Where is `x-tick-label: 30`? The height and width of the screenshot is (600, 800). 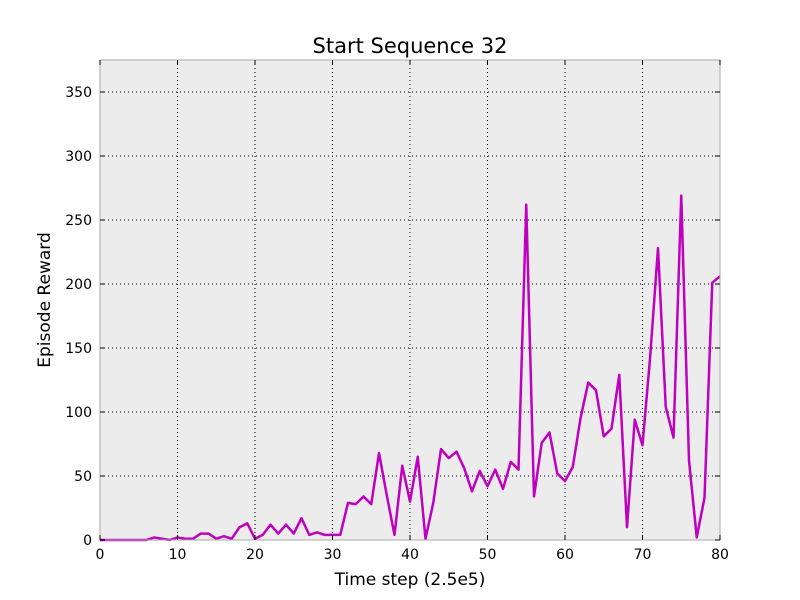 x-tick-label: 30 is located at coordinates (333, 555).